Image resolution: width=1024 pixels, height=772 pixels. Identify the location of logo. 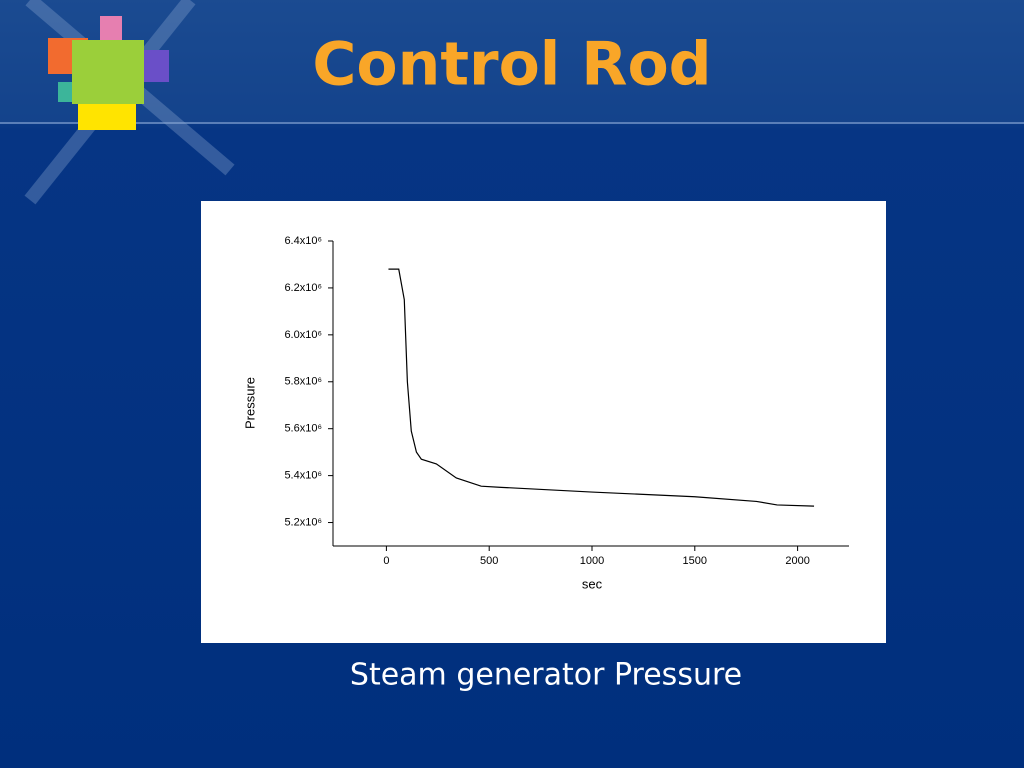
(108, 73).